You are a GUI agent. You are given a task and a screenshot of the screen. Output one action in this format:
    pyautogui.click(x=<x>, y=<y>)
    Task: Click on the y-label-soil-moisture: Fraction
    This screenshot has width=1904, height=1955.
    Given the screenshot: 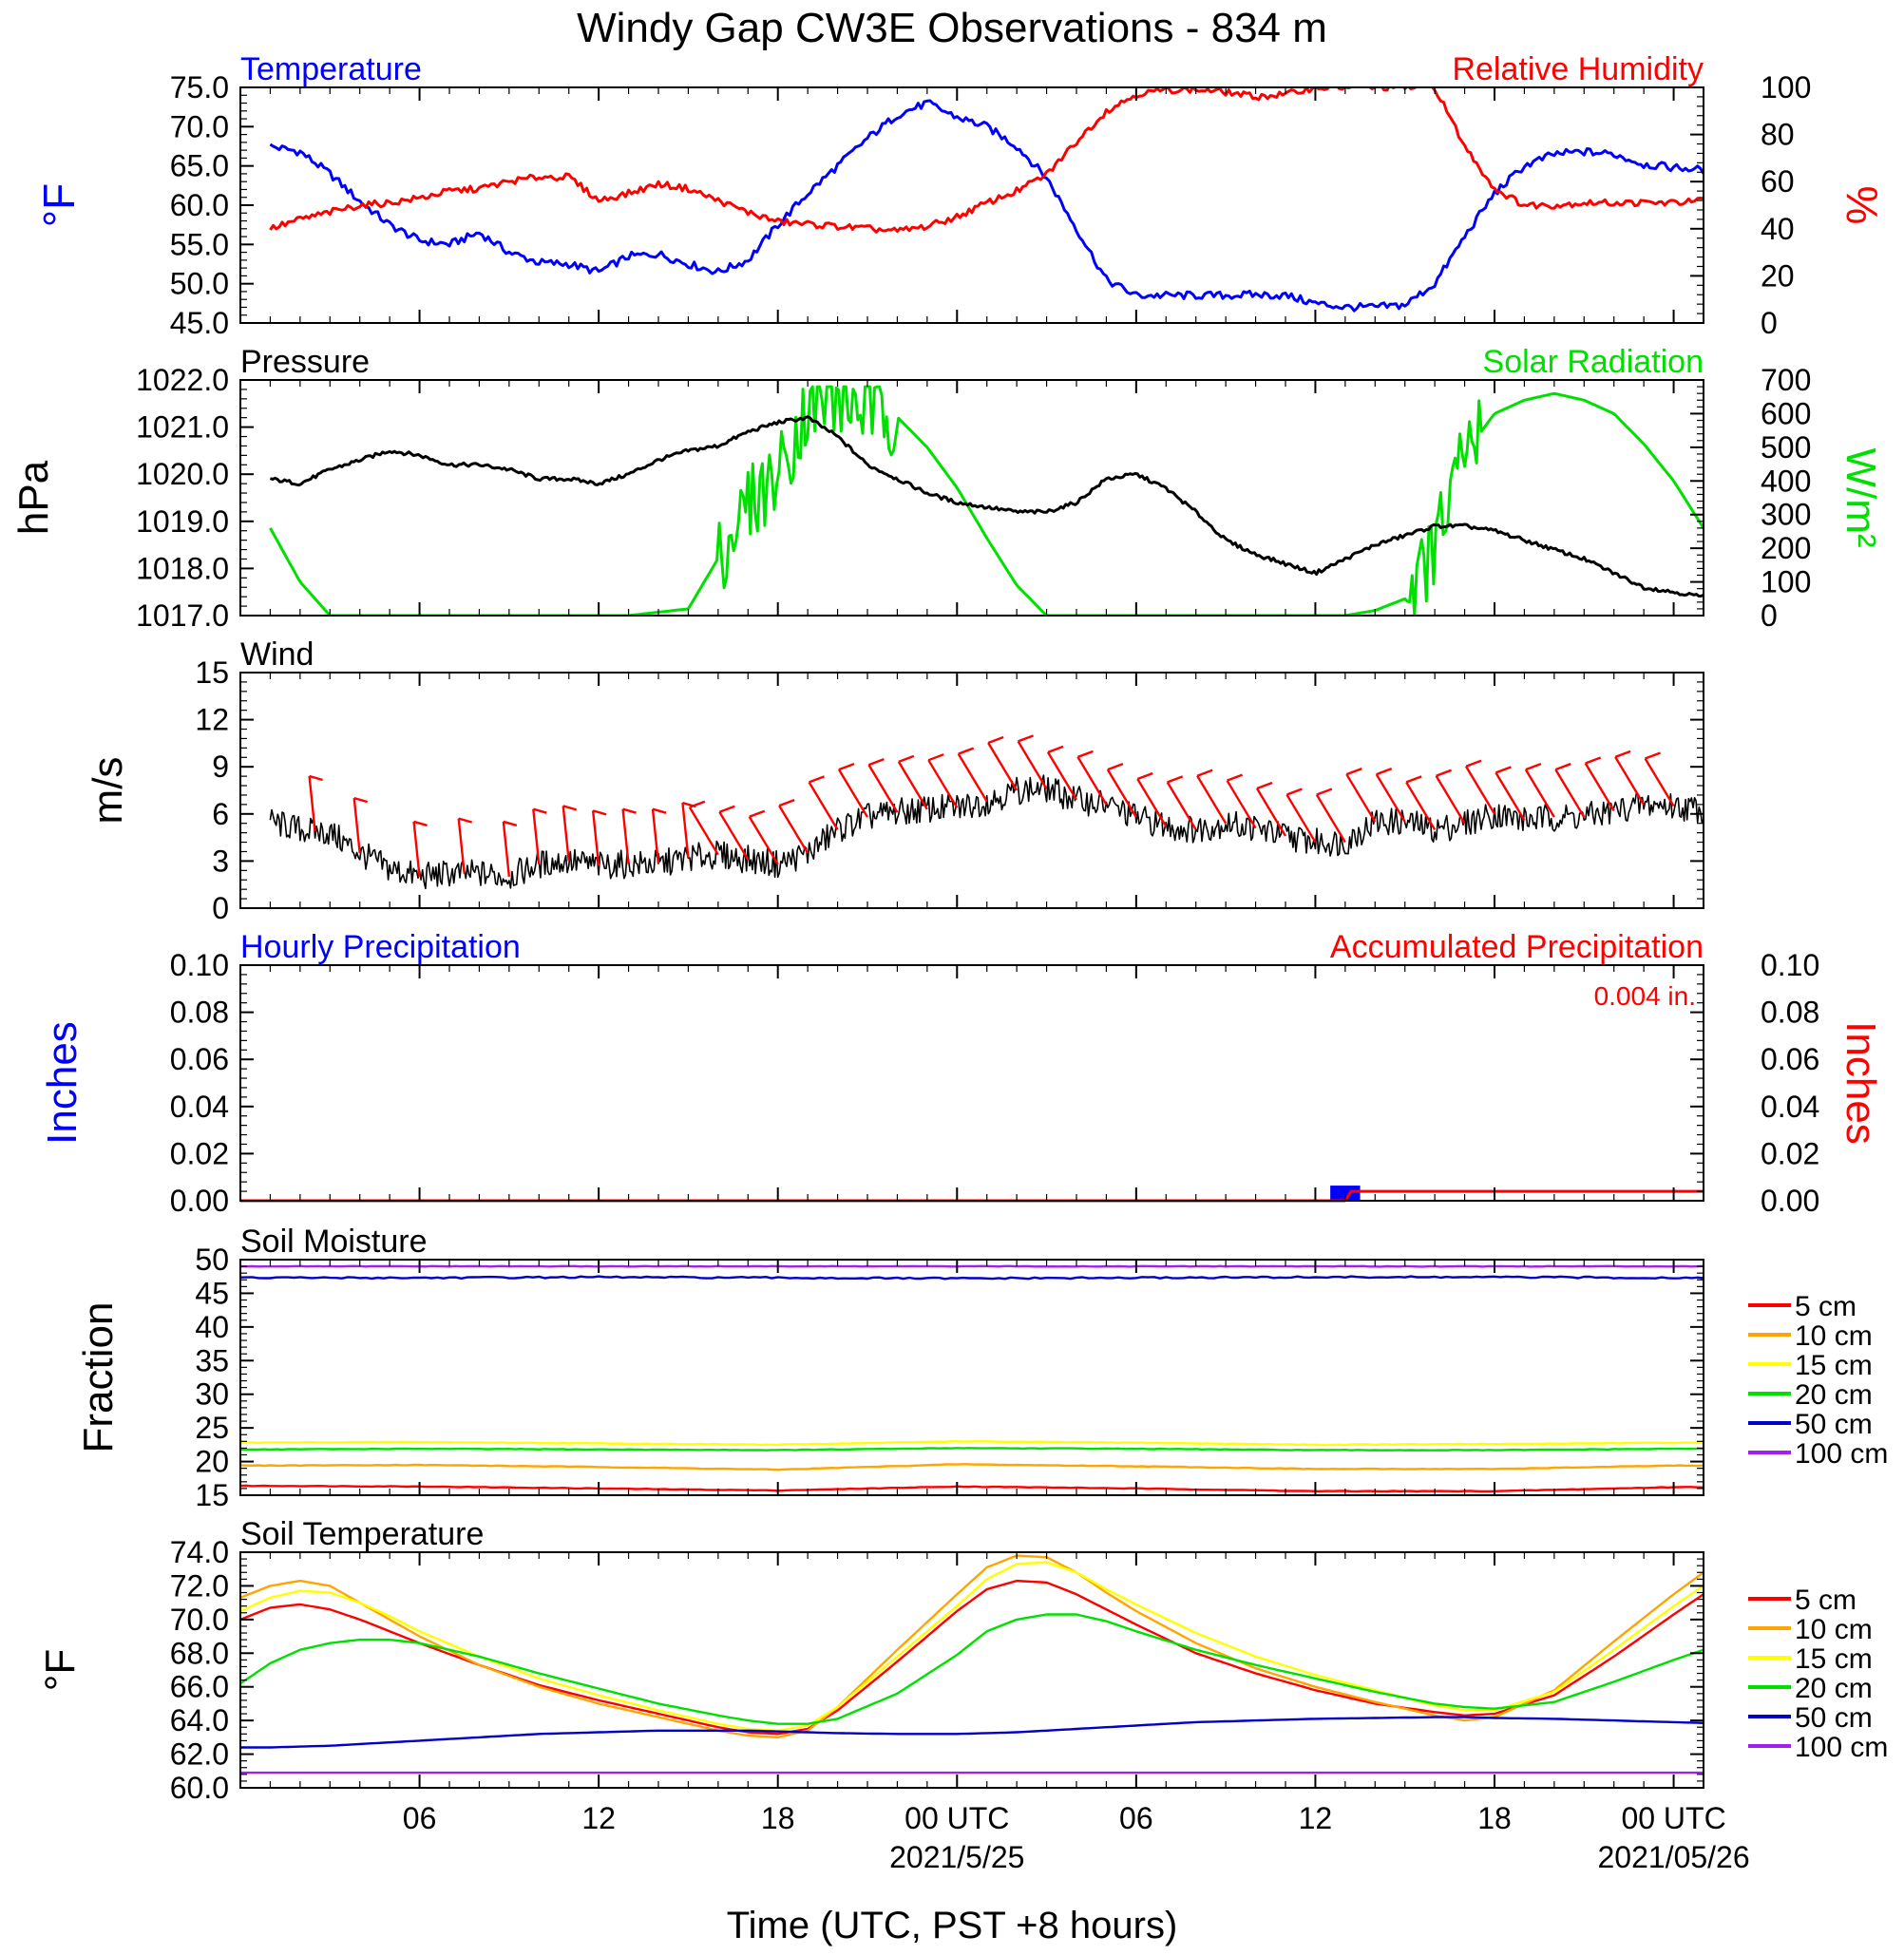 What is the action you would take?
    pyautogui.click(x=98, y=1377)
    